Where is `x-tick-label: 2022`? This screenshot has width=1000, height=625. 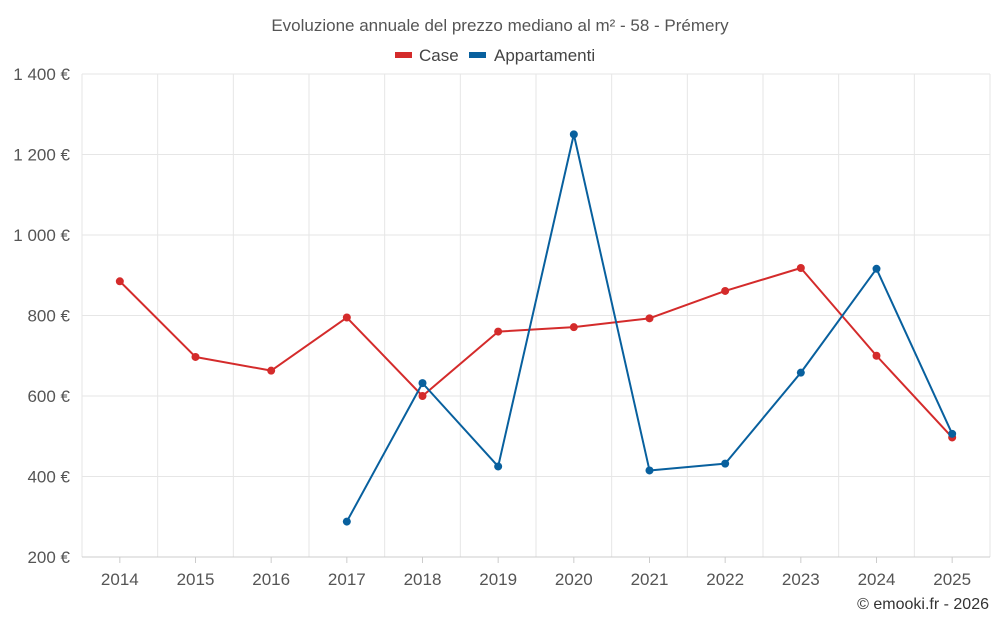 x-tick-label: 2022 is located at coordinates (725, 579).